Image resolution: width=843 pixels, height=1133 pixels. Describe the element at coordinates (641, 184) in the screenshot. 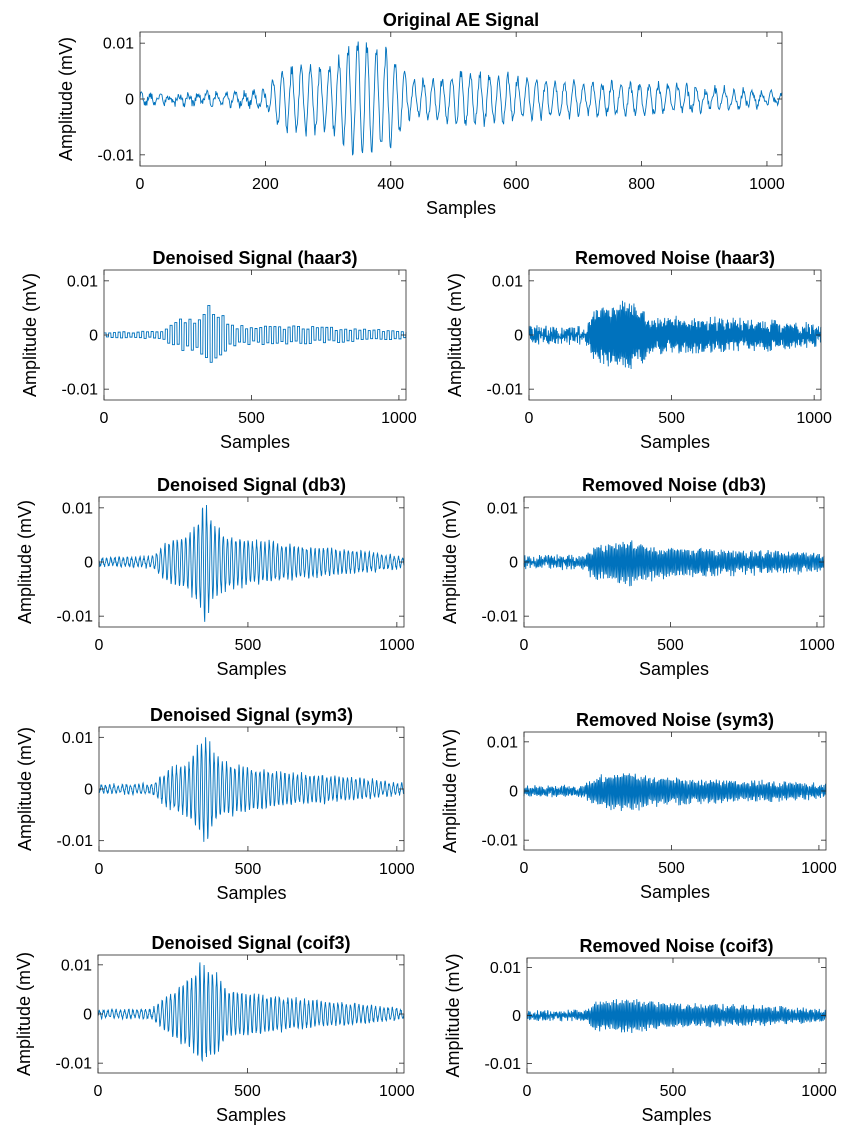

I see `x-tick-label: 800` at that location.